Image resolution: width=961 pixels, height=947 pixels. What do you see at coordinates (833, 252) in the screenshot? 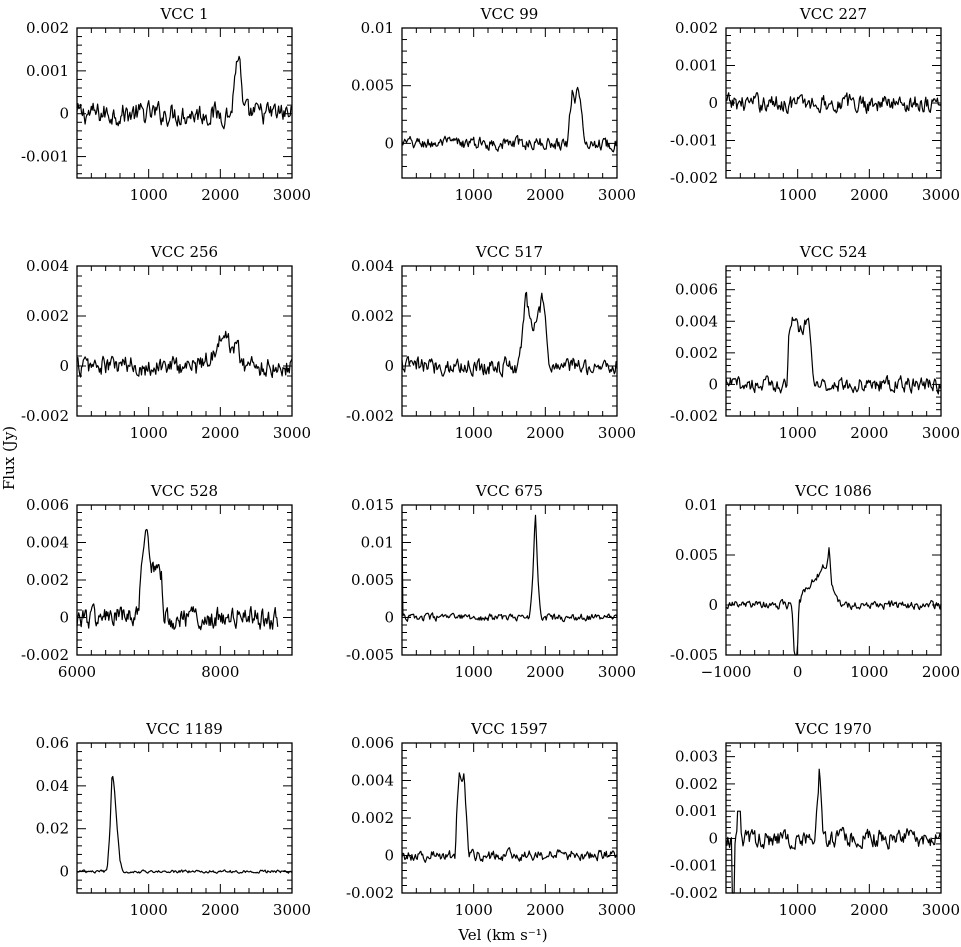
I see `panel-title: VCC 524` at bounding box center [833, 252].